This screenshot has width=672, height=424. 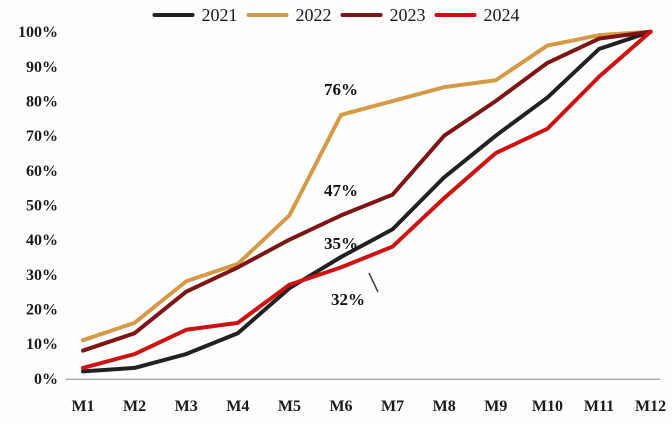 I want to click on y-tick-label: 60%, so click(x=42, y=171).